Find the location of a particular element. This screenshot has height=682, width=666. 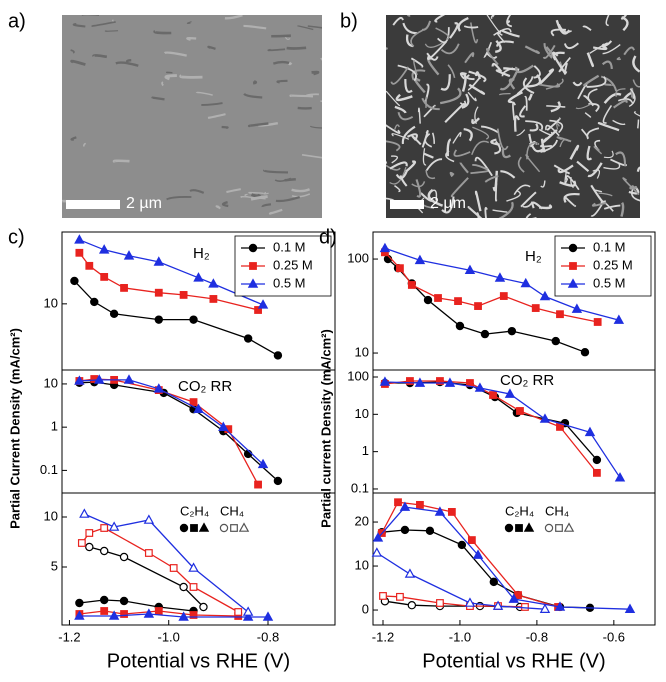

y-axis-label: Partial Current Density (mA/cm²) is located at coordinates (14, 428).